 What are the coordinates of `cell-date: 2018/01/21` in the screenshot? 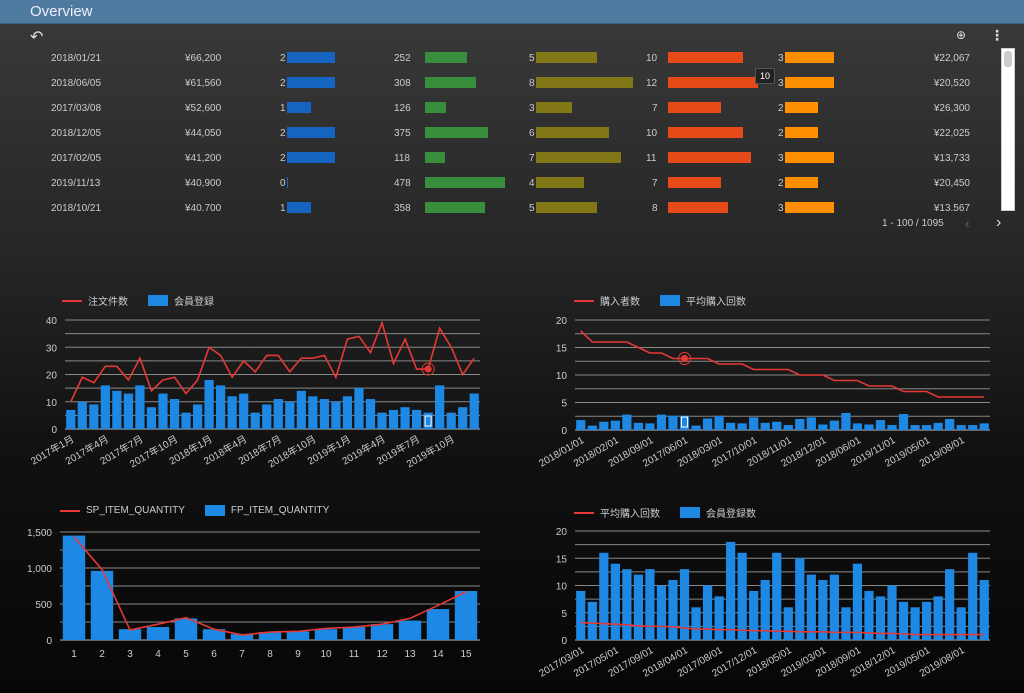 It's located at (76, 58).